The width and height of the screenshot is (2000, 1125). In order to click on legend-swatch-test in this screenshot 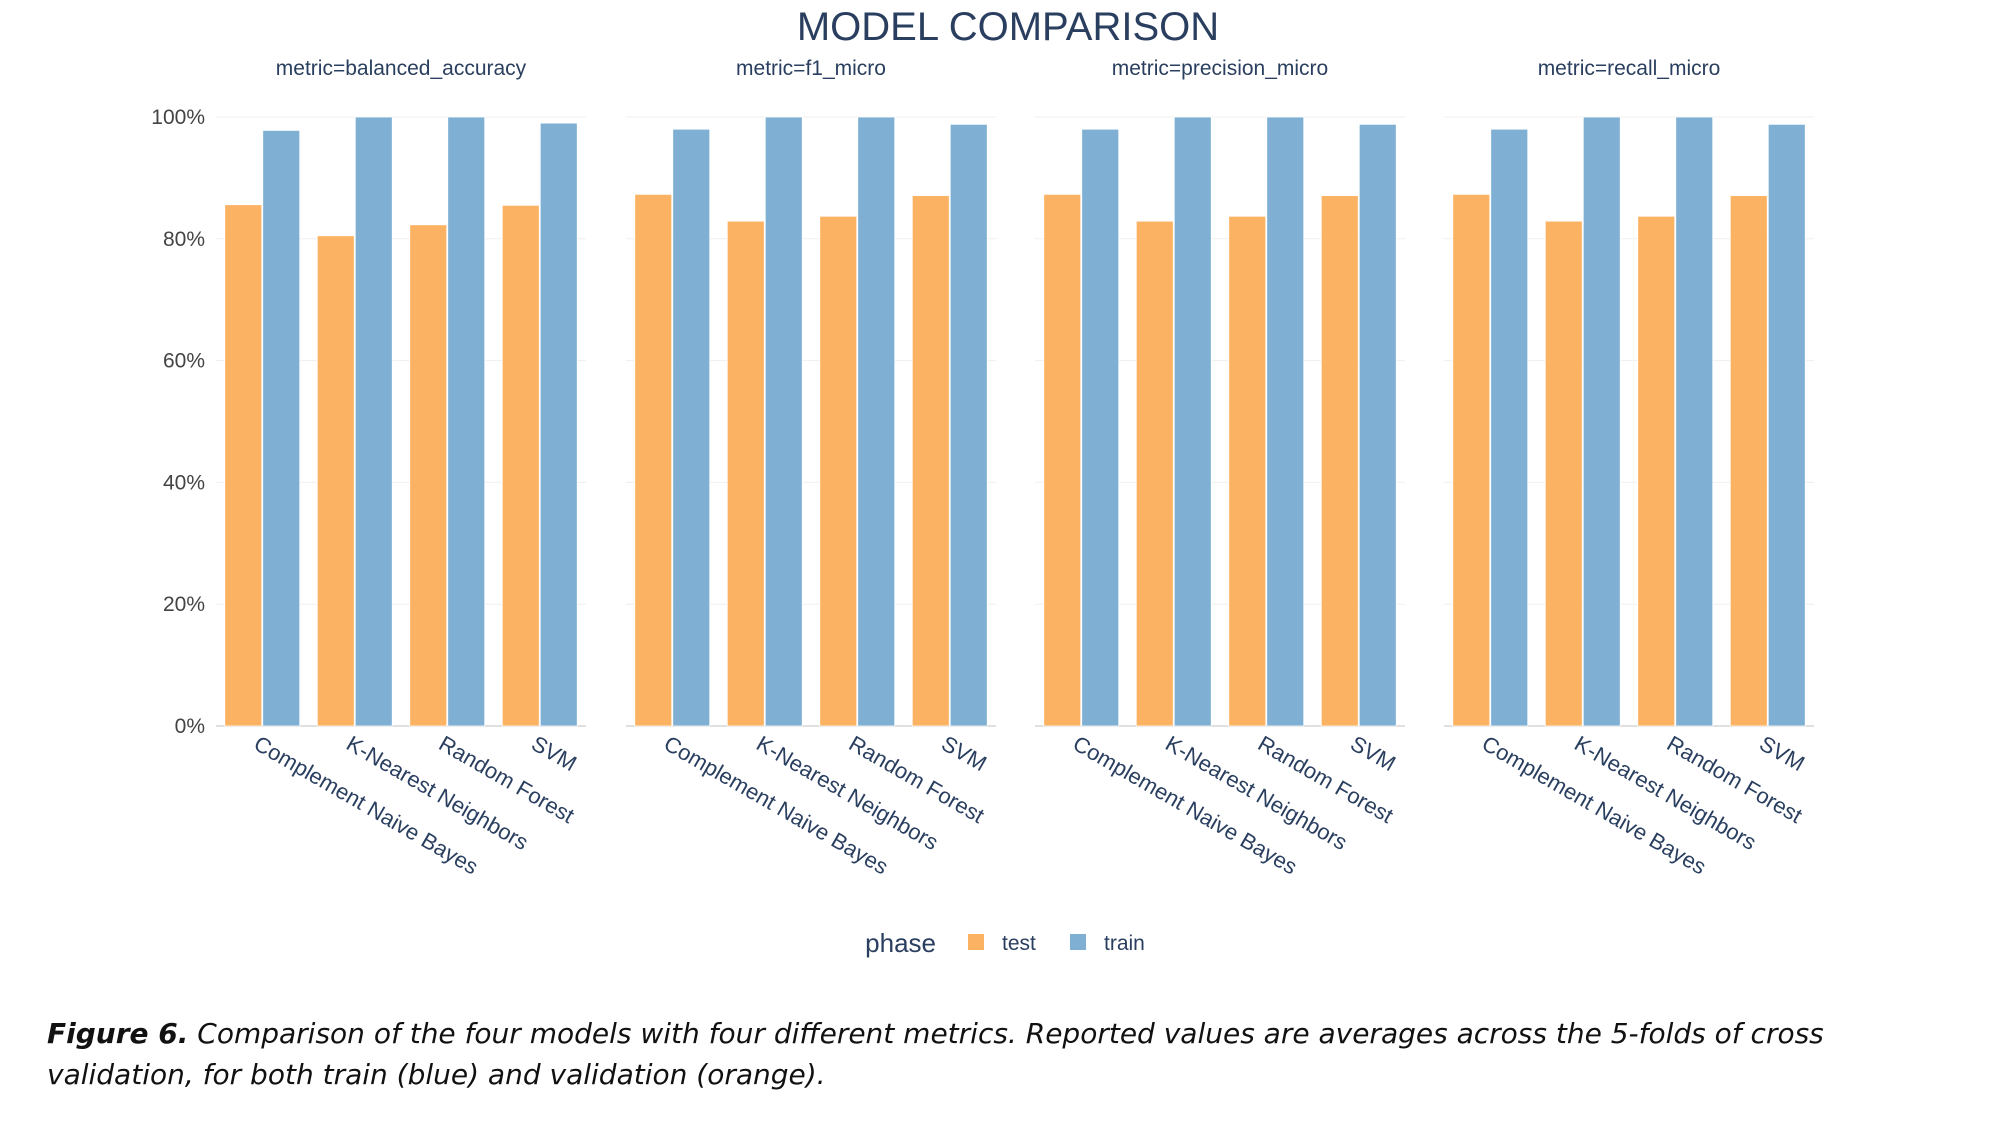, I will do `click(976, 942)`.